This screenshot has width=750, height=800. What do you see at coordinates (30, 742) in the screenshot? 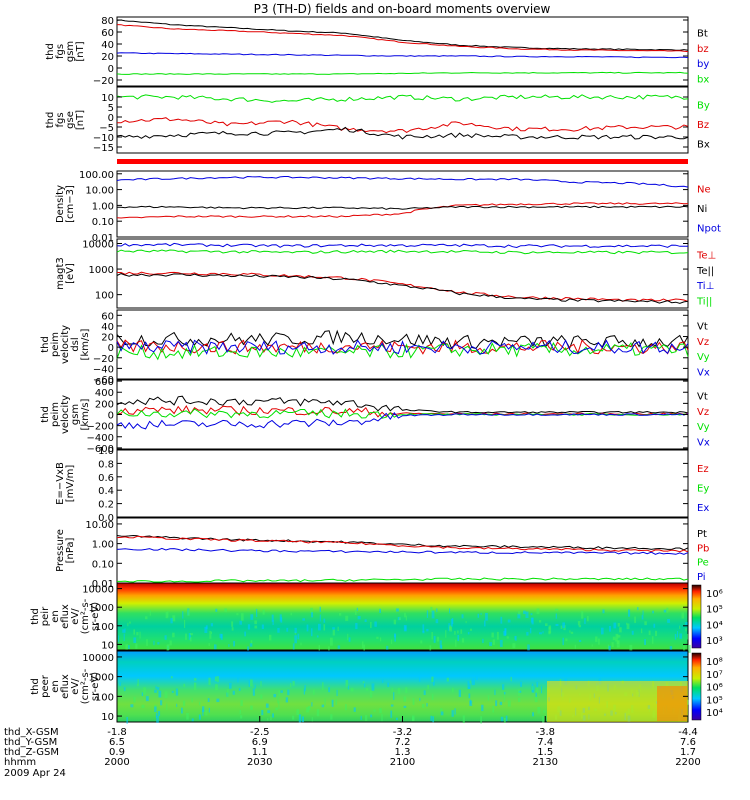
I see `x-row-label: thd_Y-GSM` at bounding box center [30, 742].